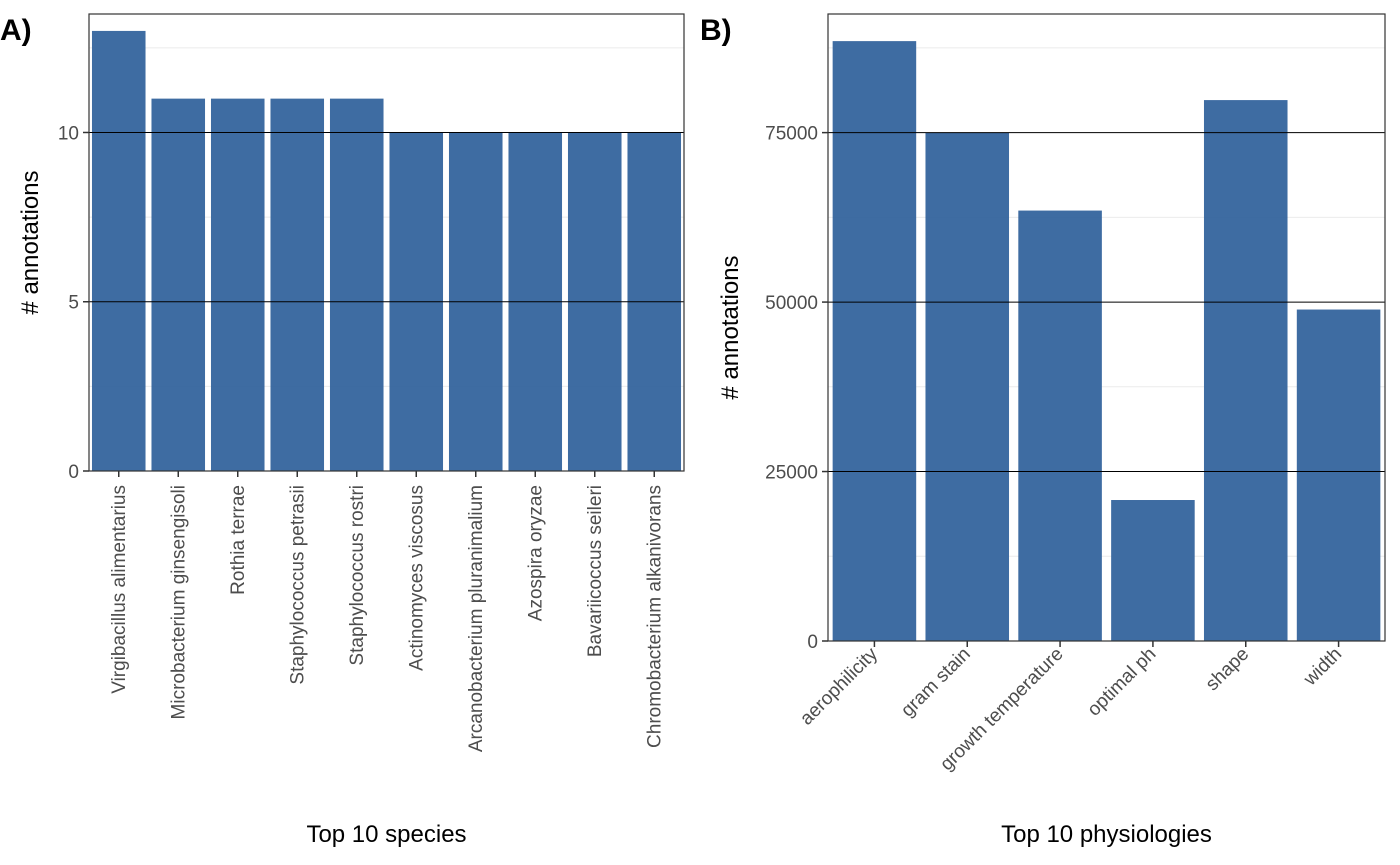  I want to click on x-axis-title: Top 10 species, so click(386, 834).